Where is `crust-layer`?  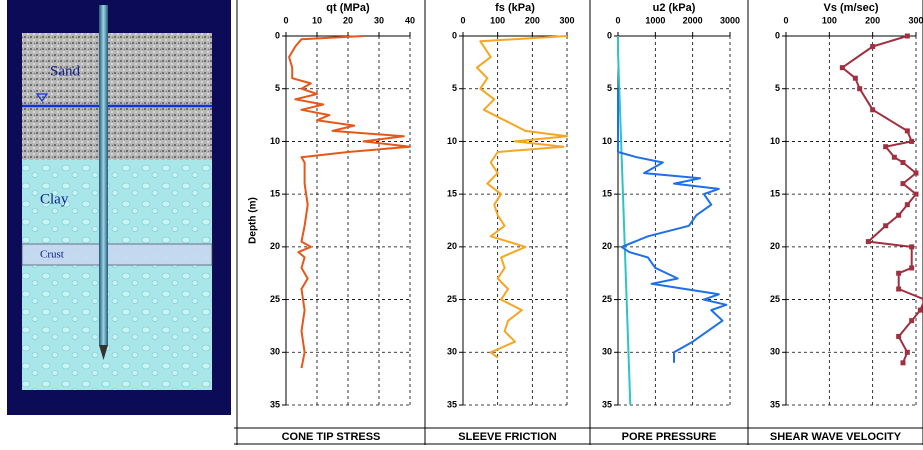 crust-layer is located at coordinates (117, 254).